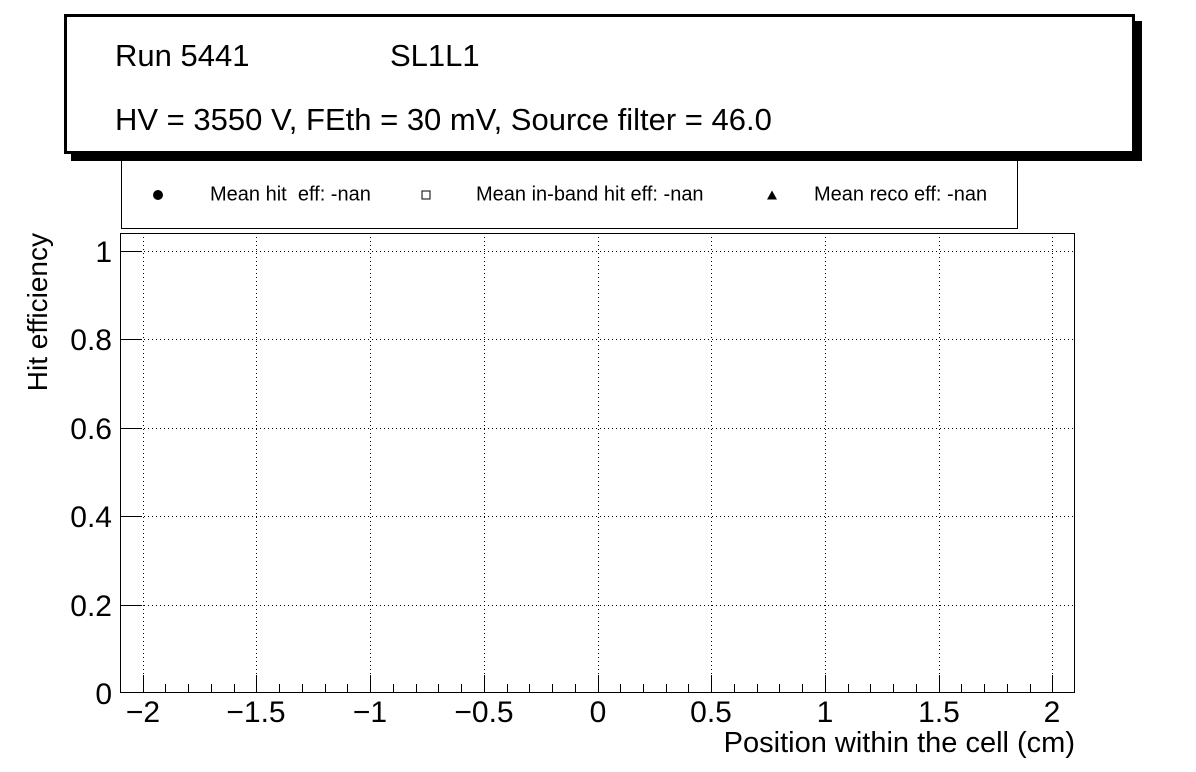 This screenshot has height=772, width=1196. Describe the element at coordinates (590, 194) in the screenshot. I see `legend-entry-label: Mean in-band hit eff: -nan` at that location.